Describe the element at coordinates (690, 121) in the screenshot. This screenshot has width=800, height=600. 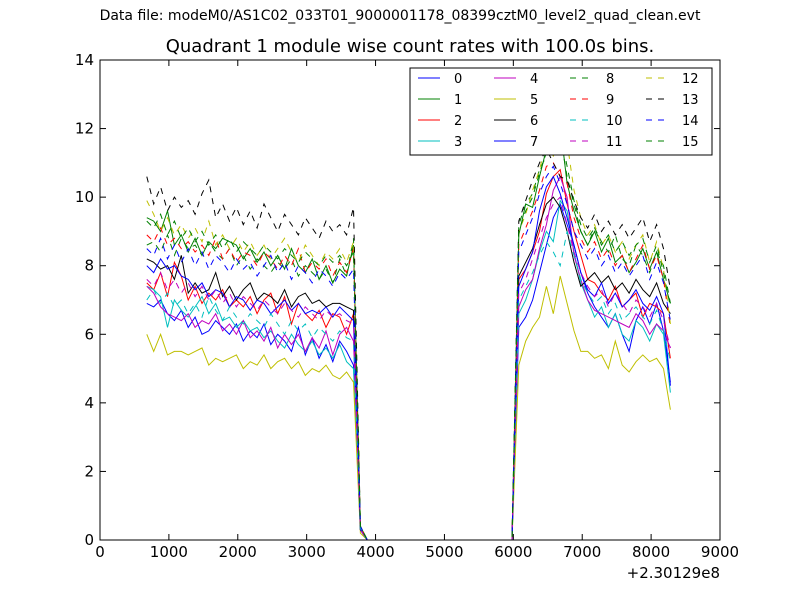
I see `legend-label-14: 14` at that location.